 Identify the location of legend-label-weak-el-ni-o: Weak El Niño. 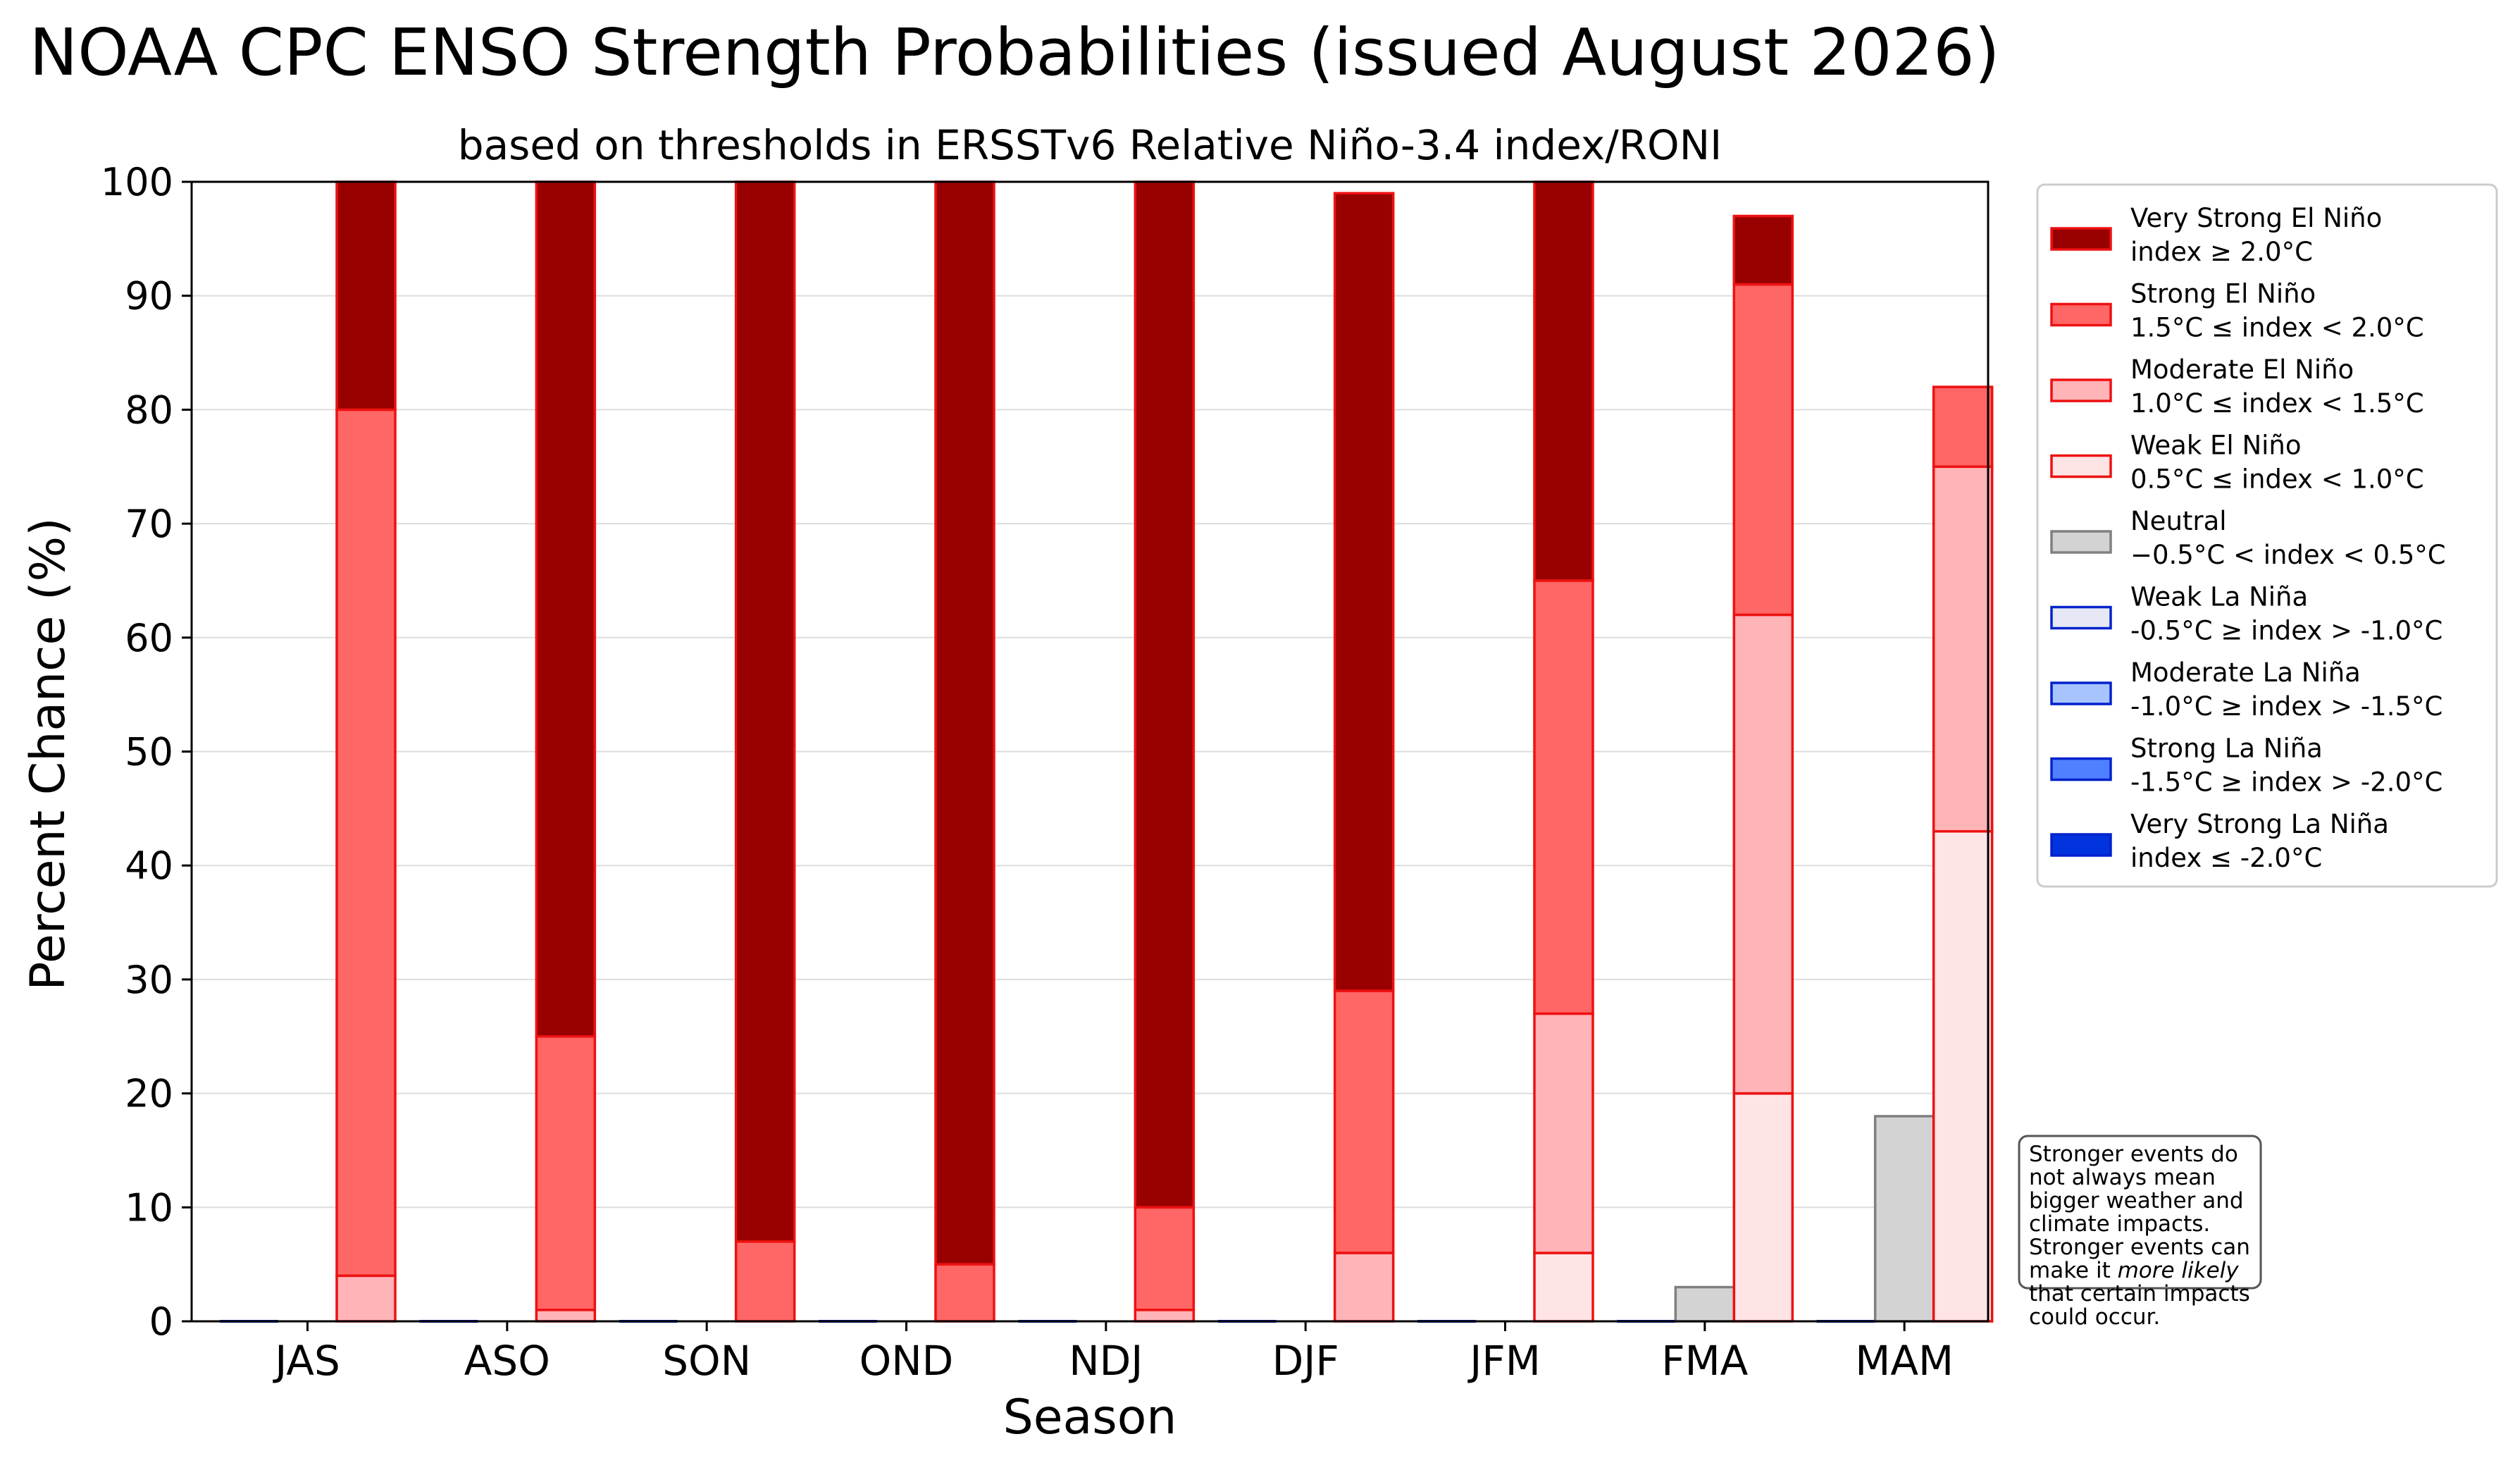
(2216, 446).